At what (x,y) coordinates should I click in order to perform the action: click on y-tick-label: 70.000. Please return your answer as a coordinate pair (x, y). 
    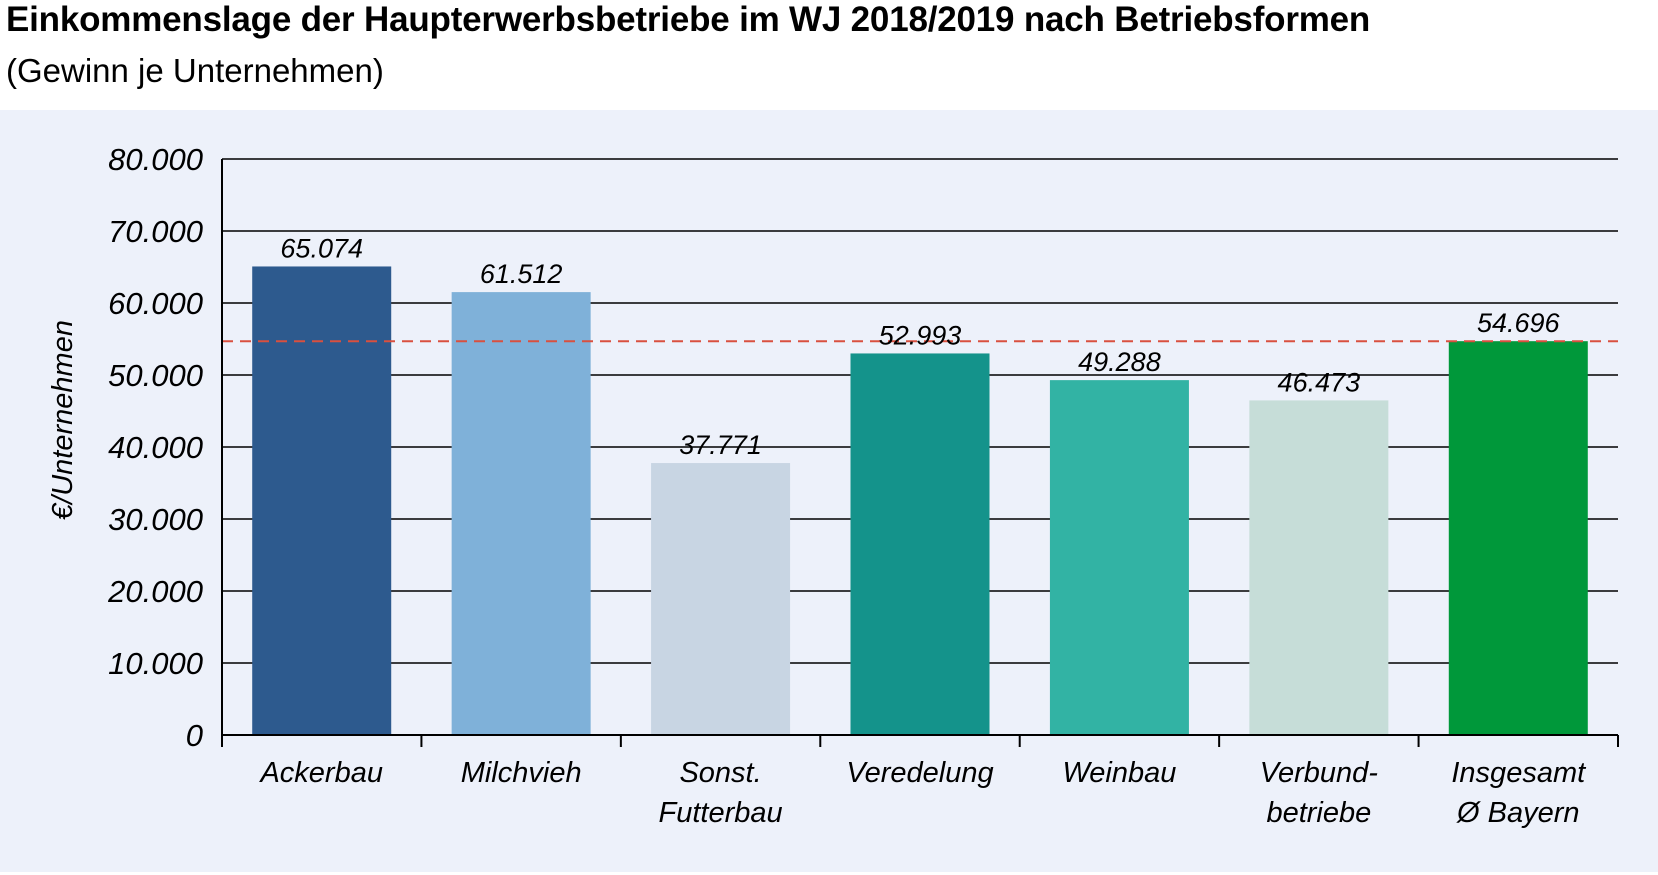
    Looking at the image, I should click on (155, 231).